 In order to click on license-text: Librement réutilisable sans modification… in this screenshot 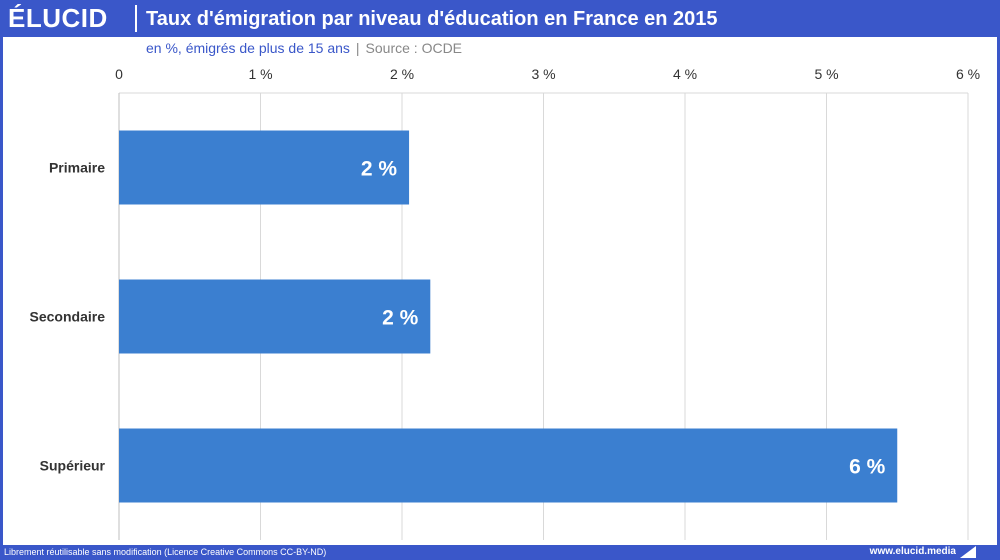, I will do `click(165, 552)`.